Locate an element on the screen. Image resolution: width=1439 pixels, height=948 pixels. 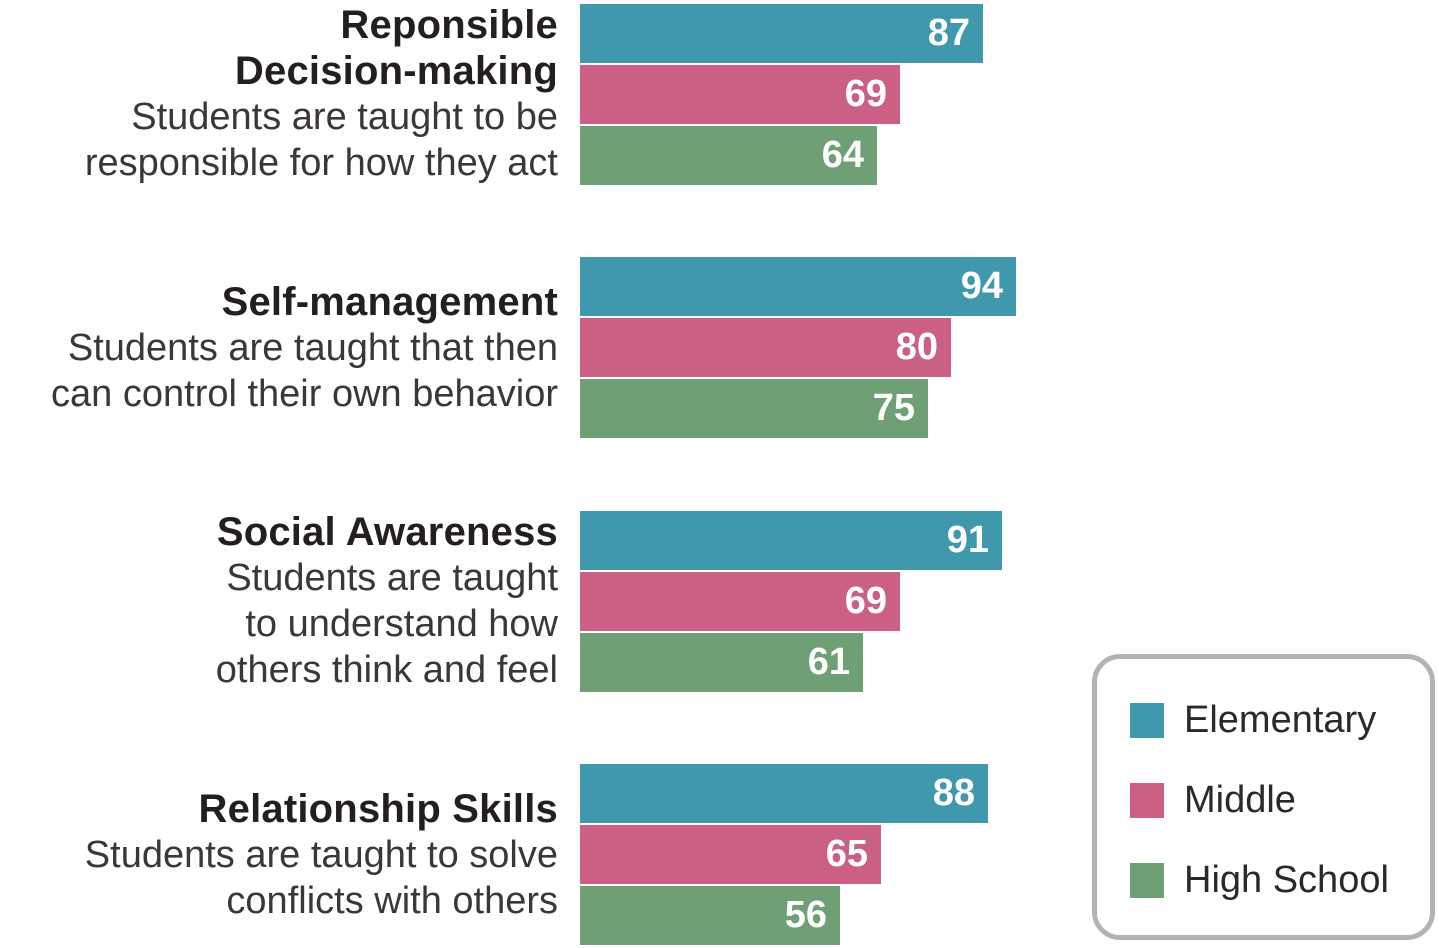
legend-swatch-elementary is located at coordinates (1147, 720).